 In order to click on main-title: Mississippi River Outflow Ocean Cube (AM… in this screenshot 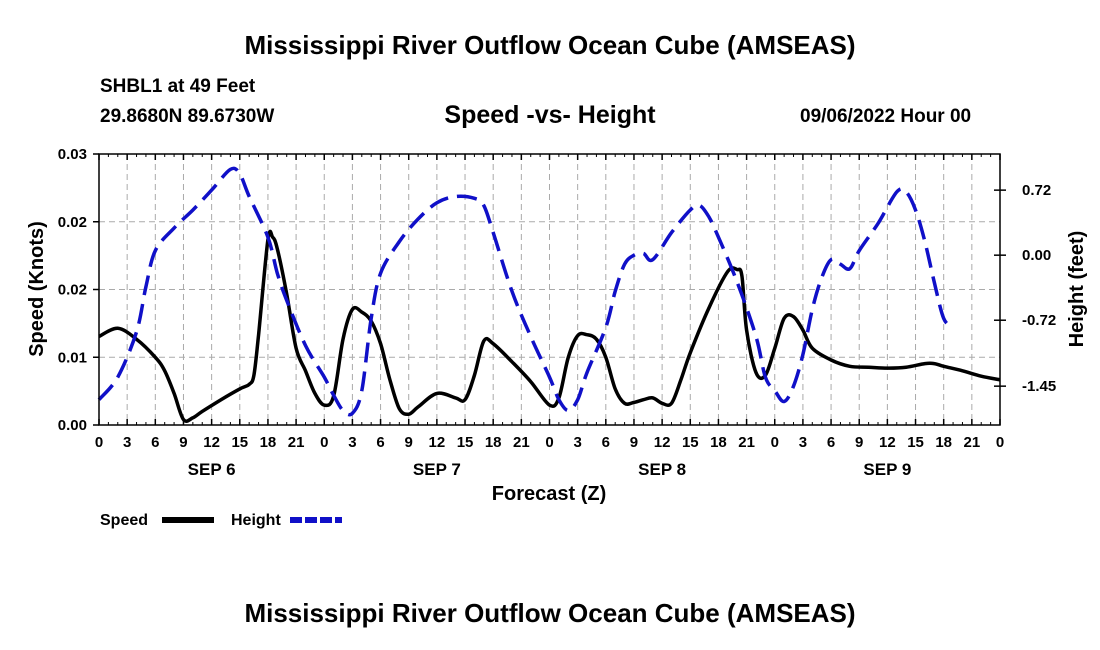, I will do `click(550, 45)`.